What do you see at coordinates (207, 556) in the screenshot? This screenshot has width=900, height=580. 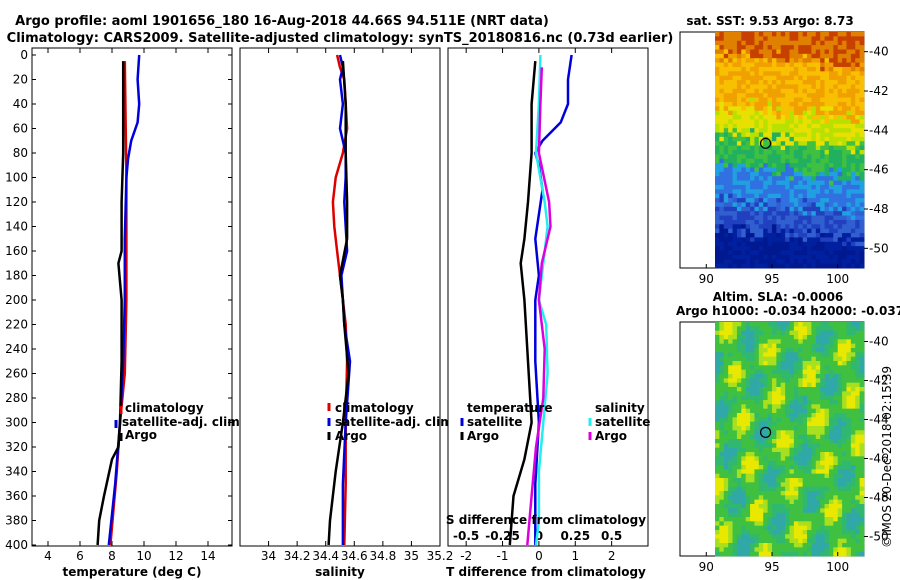 I see `x-tick-label: 14` at bounding box center [207, 556].